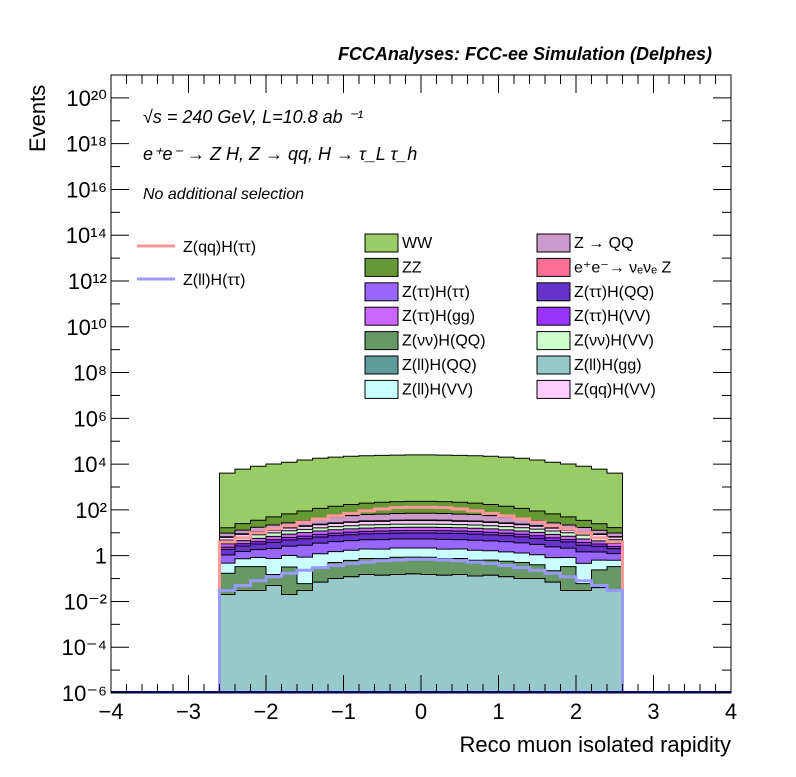  What do you see at coordinates (381, 341) in the screenshot?
I see `legend-swatch-z-nunu-h-qq` at bounding box center [381, 341].